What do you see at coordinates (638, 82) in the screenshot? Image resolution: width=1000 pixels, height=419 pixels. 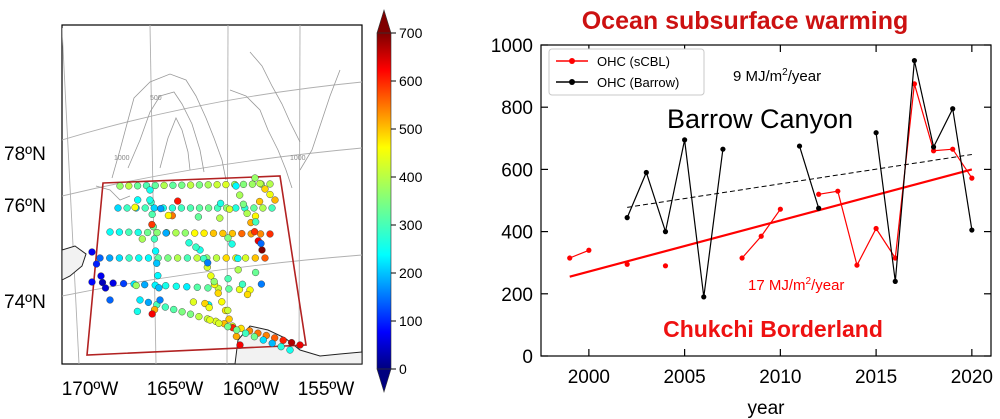 I see `legend-label-barrow: OHC (Barrow)` at bounding box center [638, 82].